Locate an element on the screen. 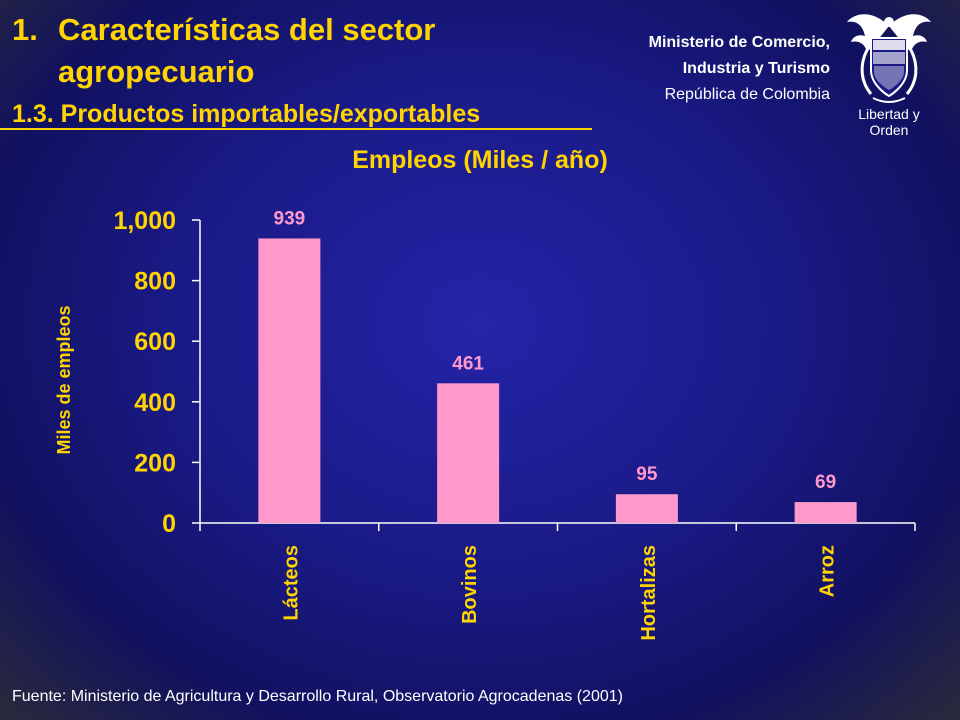 Image resolution: width=960 pixels, height=720 pixels. y-tick-label: 0 is located at coordinates (169, 524).